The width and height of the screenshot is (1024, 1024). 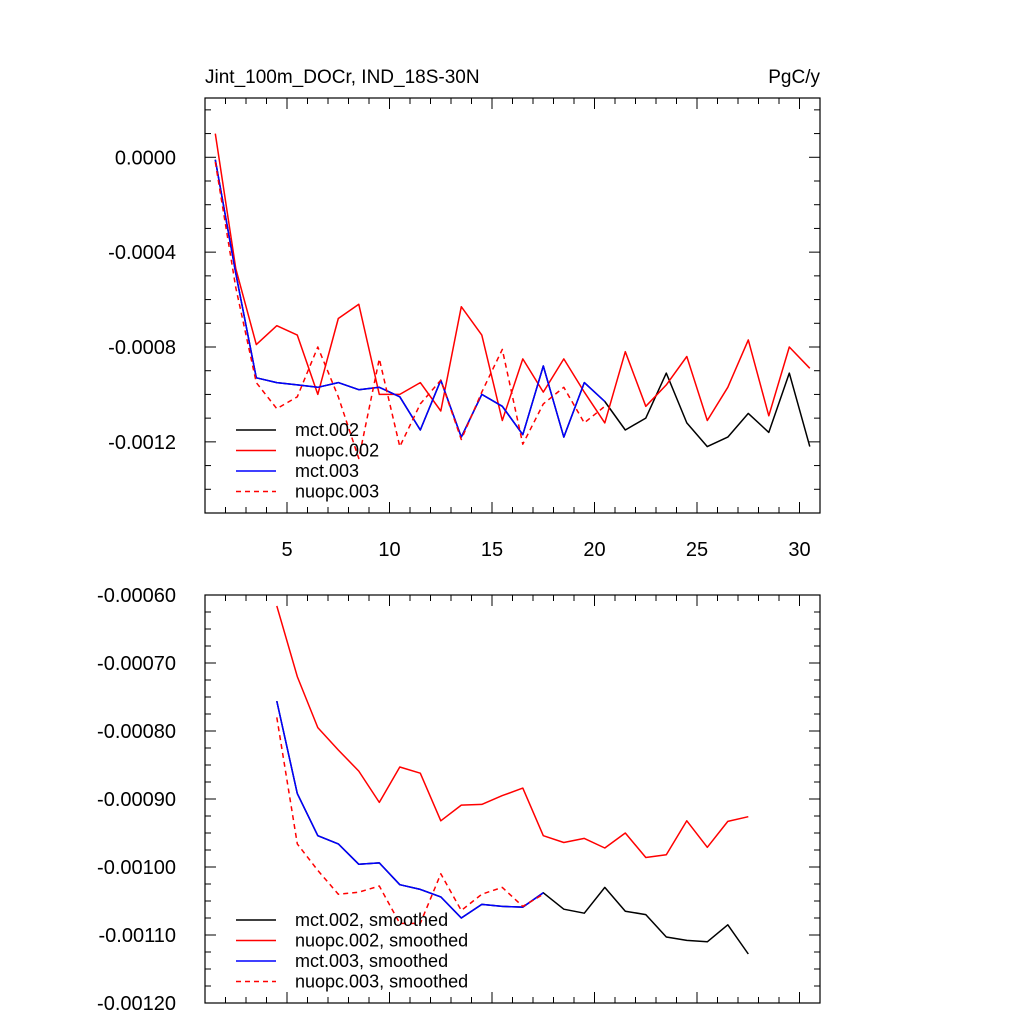 What do you see at coordinates (594, 550) in the screenshot?
I see `x-tick-label: 20` at bounding box center [594, 550].